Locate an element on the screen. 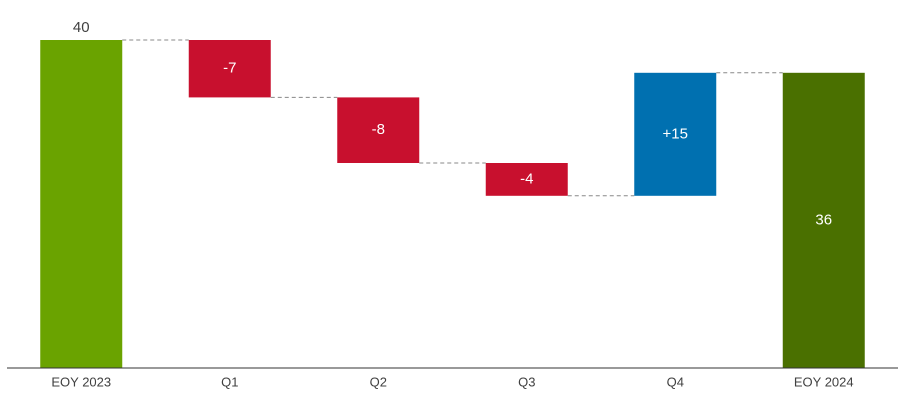  value-label: 36 is located at coordinates (823, 219).